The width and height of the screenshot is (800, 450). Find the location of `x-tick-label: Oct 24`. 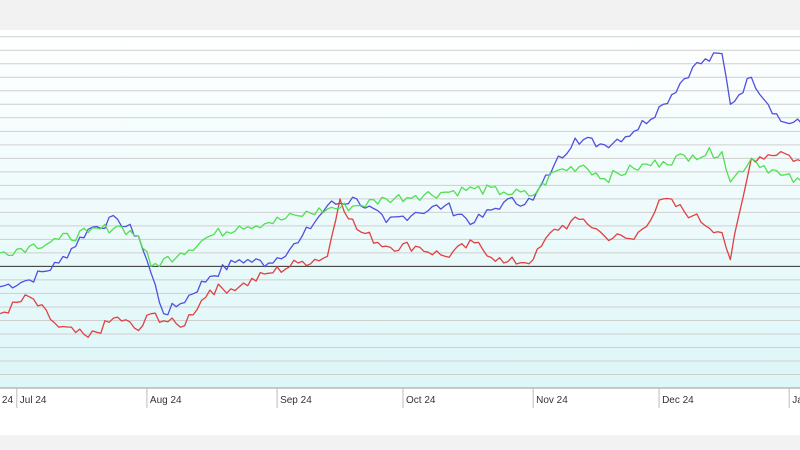

x-tick-label: Oct 24 is located at coordinates (421, 400).